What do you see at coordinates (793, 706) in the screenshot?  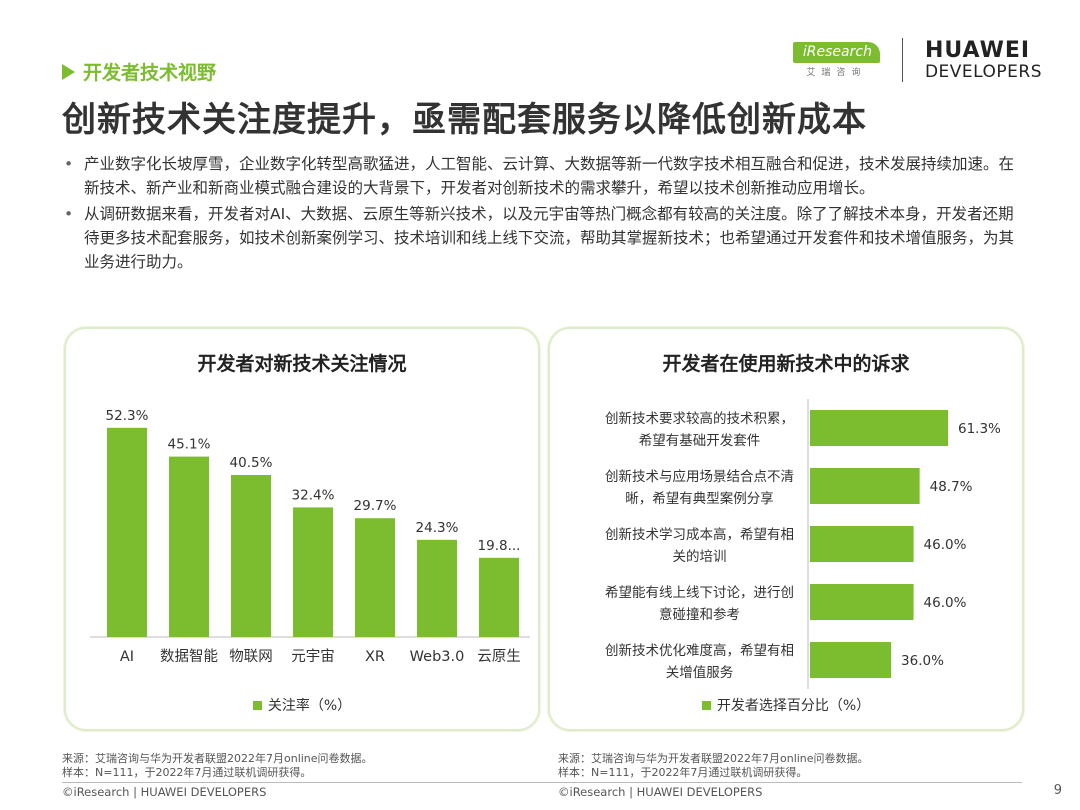 I see `legend-label: 开发者选择百分比（%）` at bounding box center [793, 706].